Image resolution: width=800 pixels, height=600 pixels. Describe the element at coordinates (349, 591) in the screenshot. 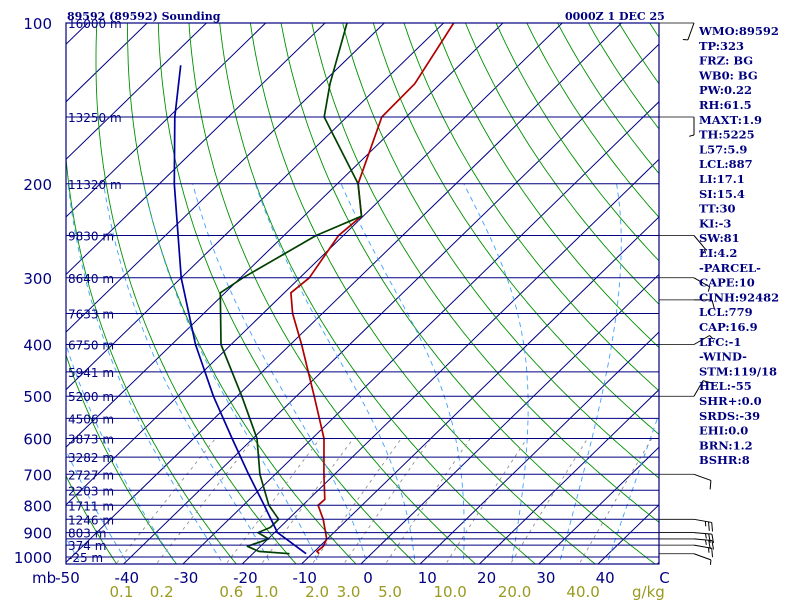

I see `mixing-ratio-label: 3.0` at that location.